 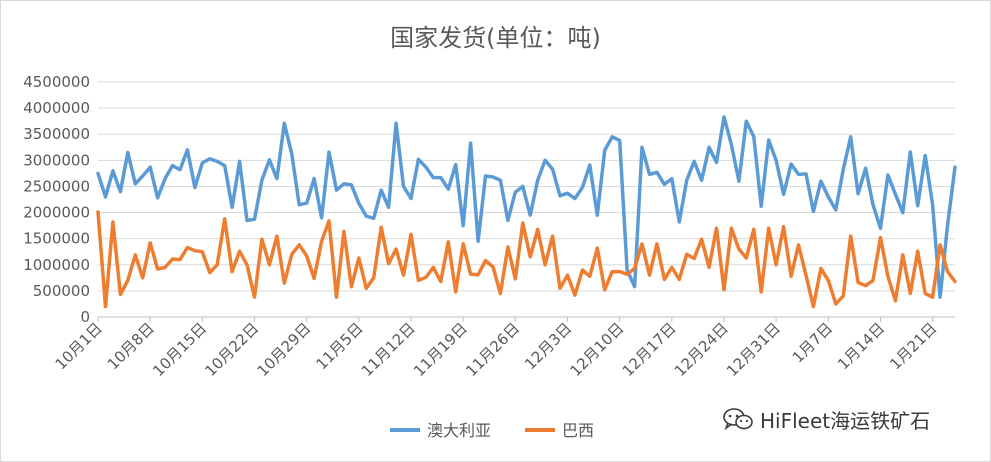 What do you see at coordinates (284, 349) in the screenshot?
I see `x-tick-label: 10月29日` at bounding box center [284, 349].